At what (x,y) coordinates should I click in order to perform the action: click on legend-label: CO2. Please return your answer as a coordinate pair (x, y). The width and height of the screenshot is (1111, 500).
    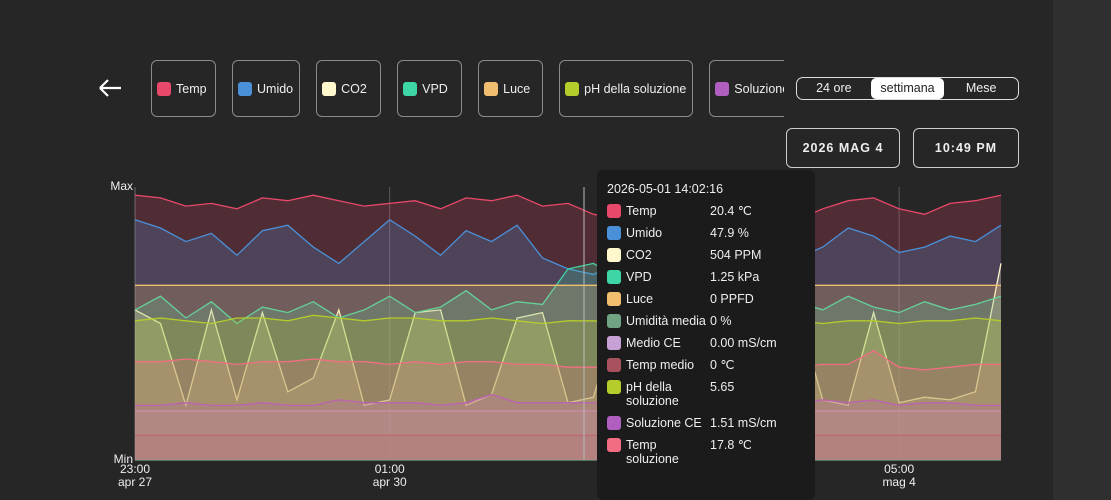
    Looking at the image, I should click on (354, 88).